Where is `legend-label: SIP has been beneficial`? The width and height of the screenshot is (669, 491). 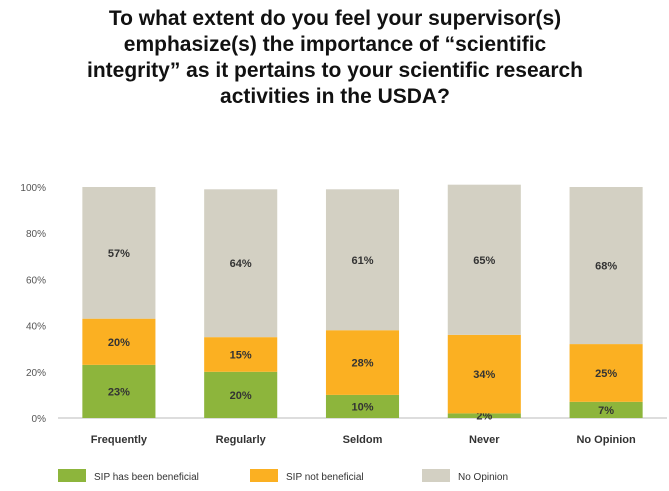 legend-label: SIP has been beneficial is located at coordinates (146, 477).